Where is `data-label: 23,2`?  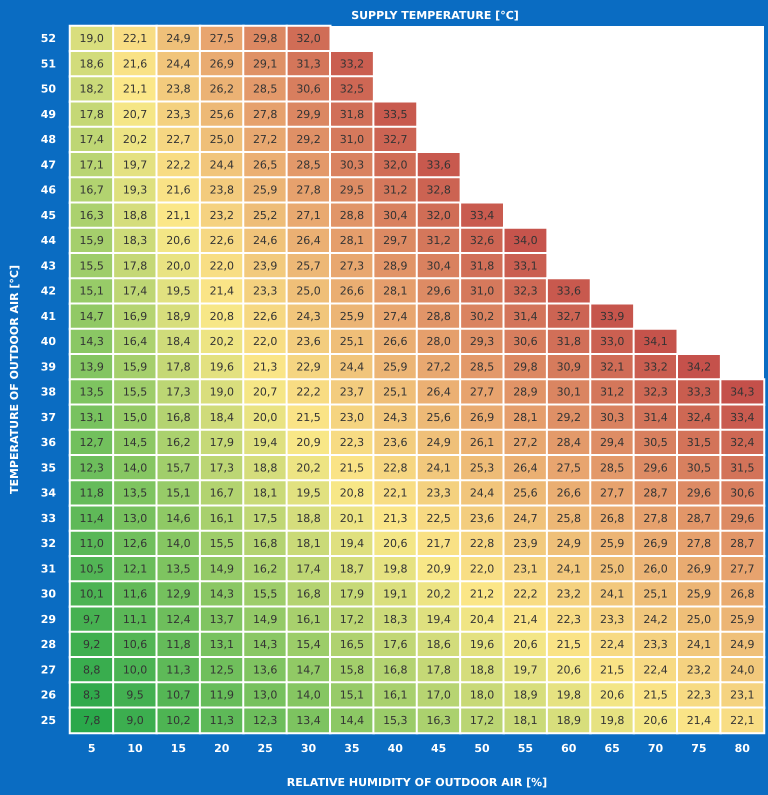 data-label: 23,2 is located at coordinates (699, 669).